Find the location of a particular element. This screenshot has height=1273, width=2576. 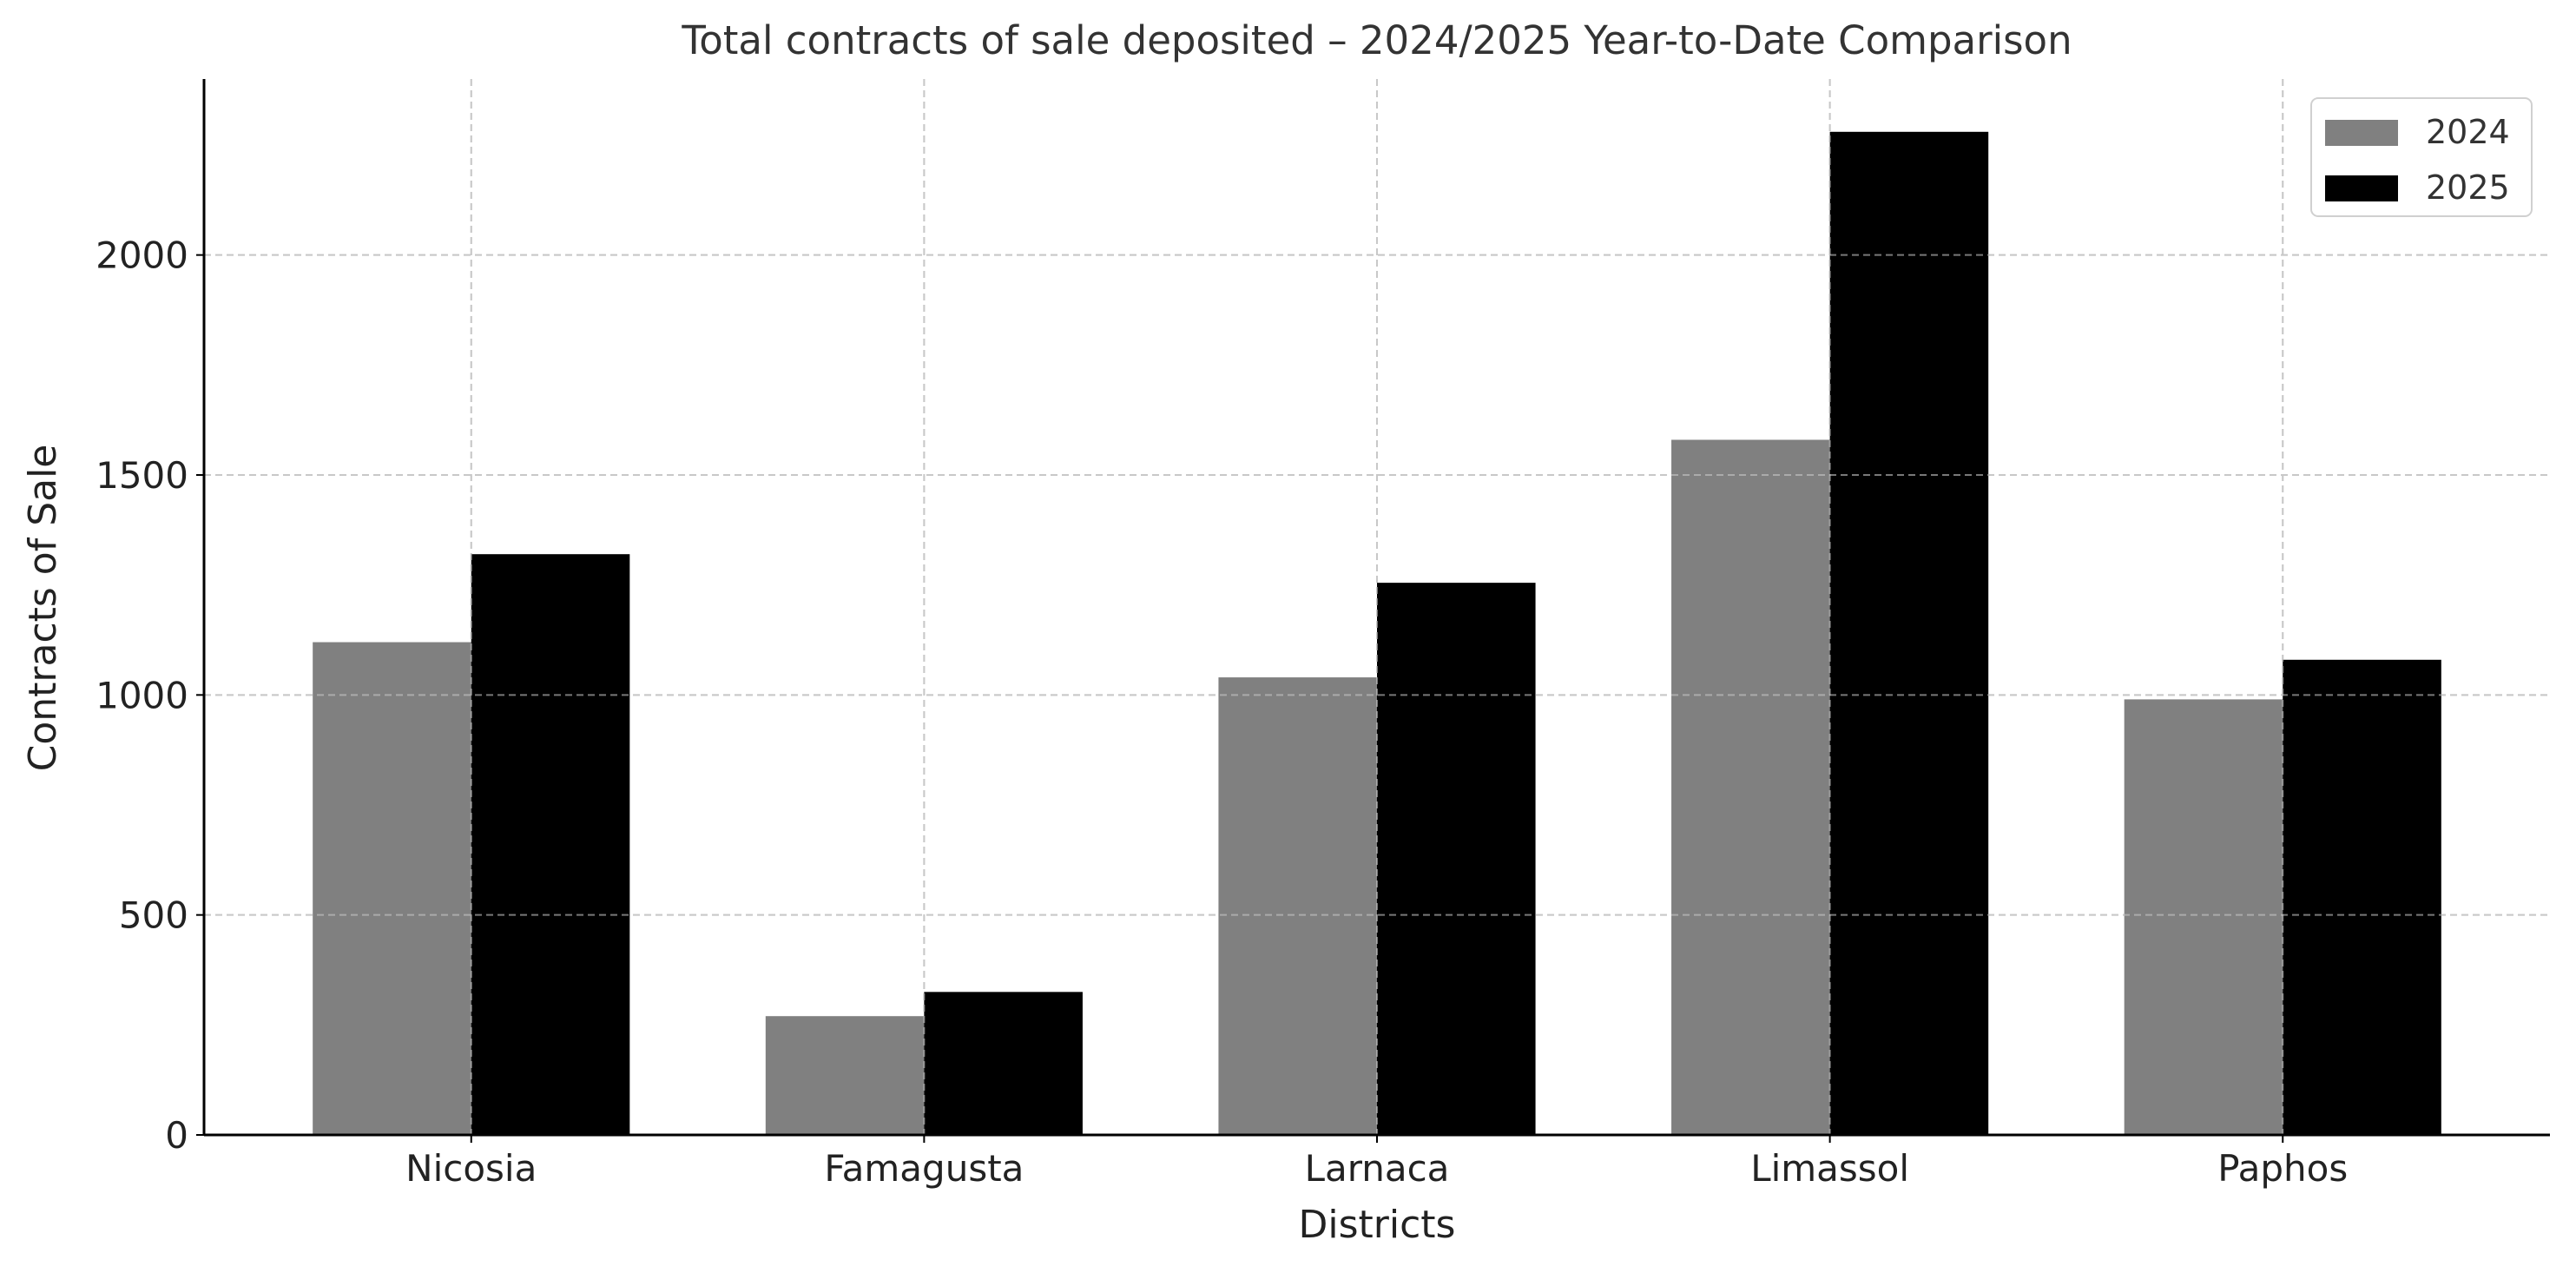

bar-2025-famagusta is located at coordinates (1003, 1064).